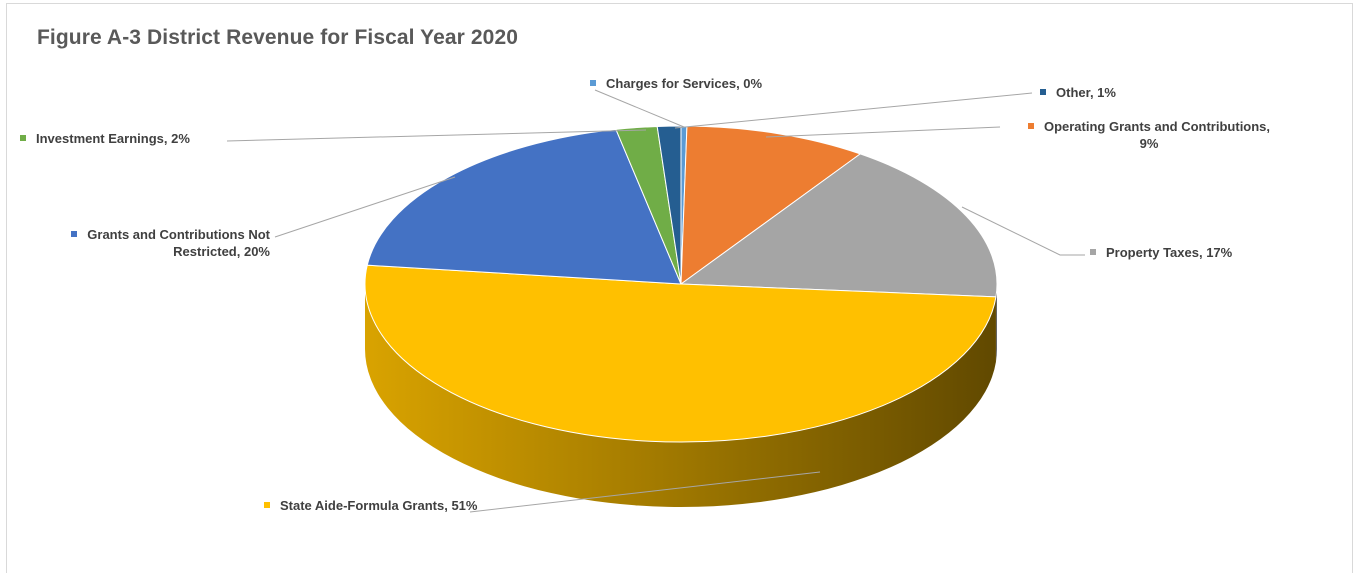 This screenshot has height=573, width=1360. I want to click on data-label-other: Other, 1%, so click(1078, 92).